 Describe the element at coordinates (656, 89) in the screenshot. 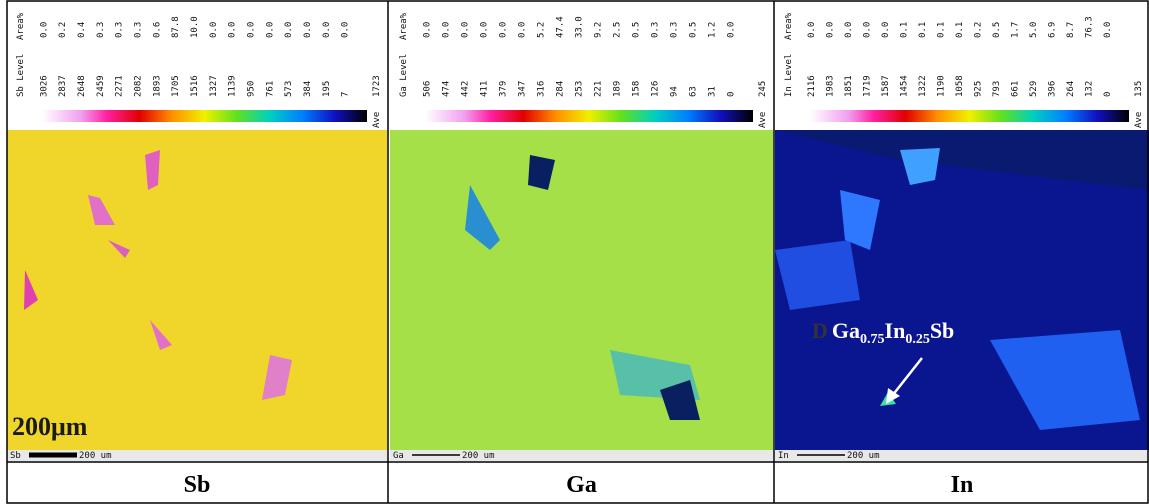

I see `level-value: 126` at that location.